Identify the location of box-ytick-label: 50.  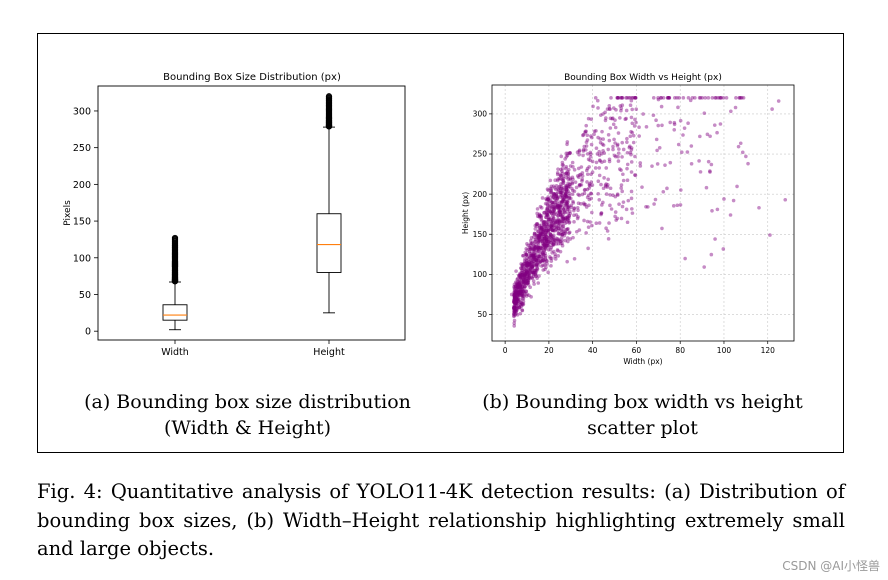
(85, 295).